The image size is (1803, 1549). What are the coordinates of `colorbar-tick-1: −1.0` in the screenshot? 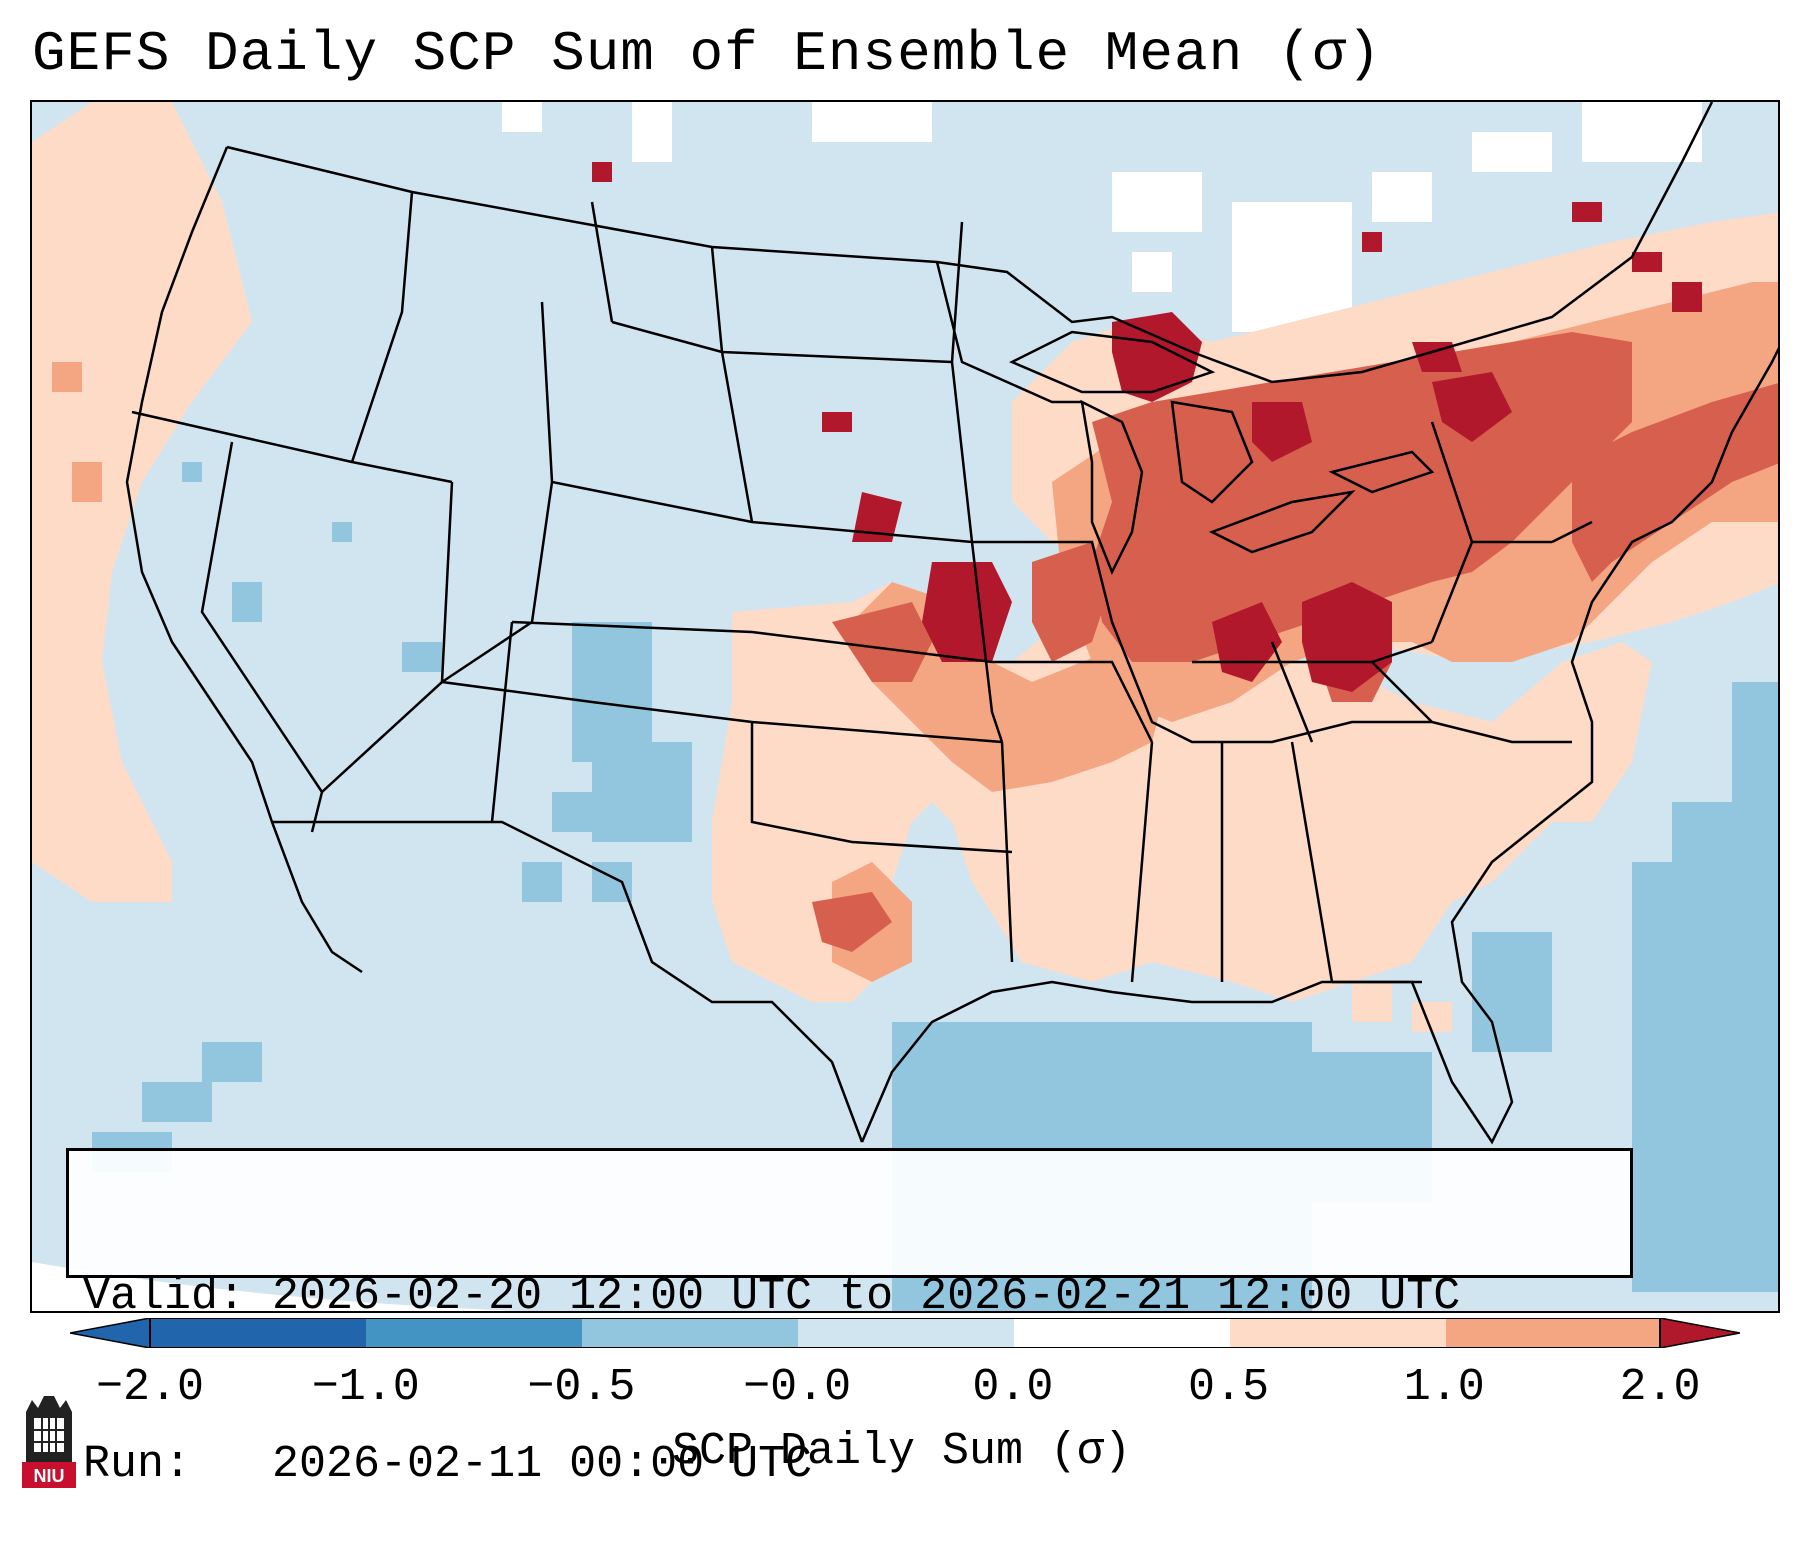 It's located at (365, 1387).